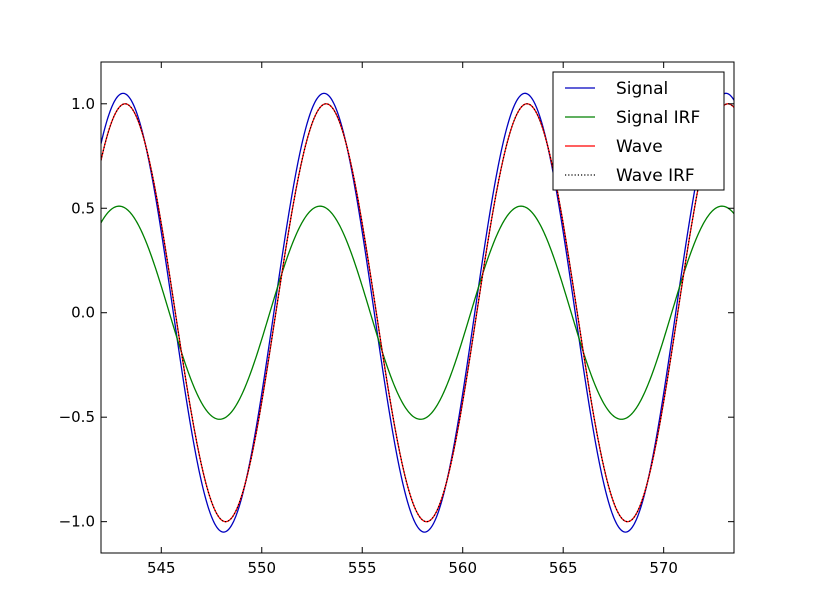 The image size is (815, 615). What do you see at coordinates (462, 568) in the screenshot?
I see `x-tick-label: 560` at bounding box center [462, 568].